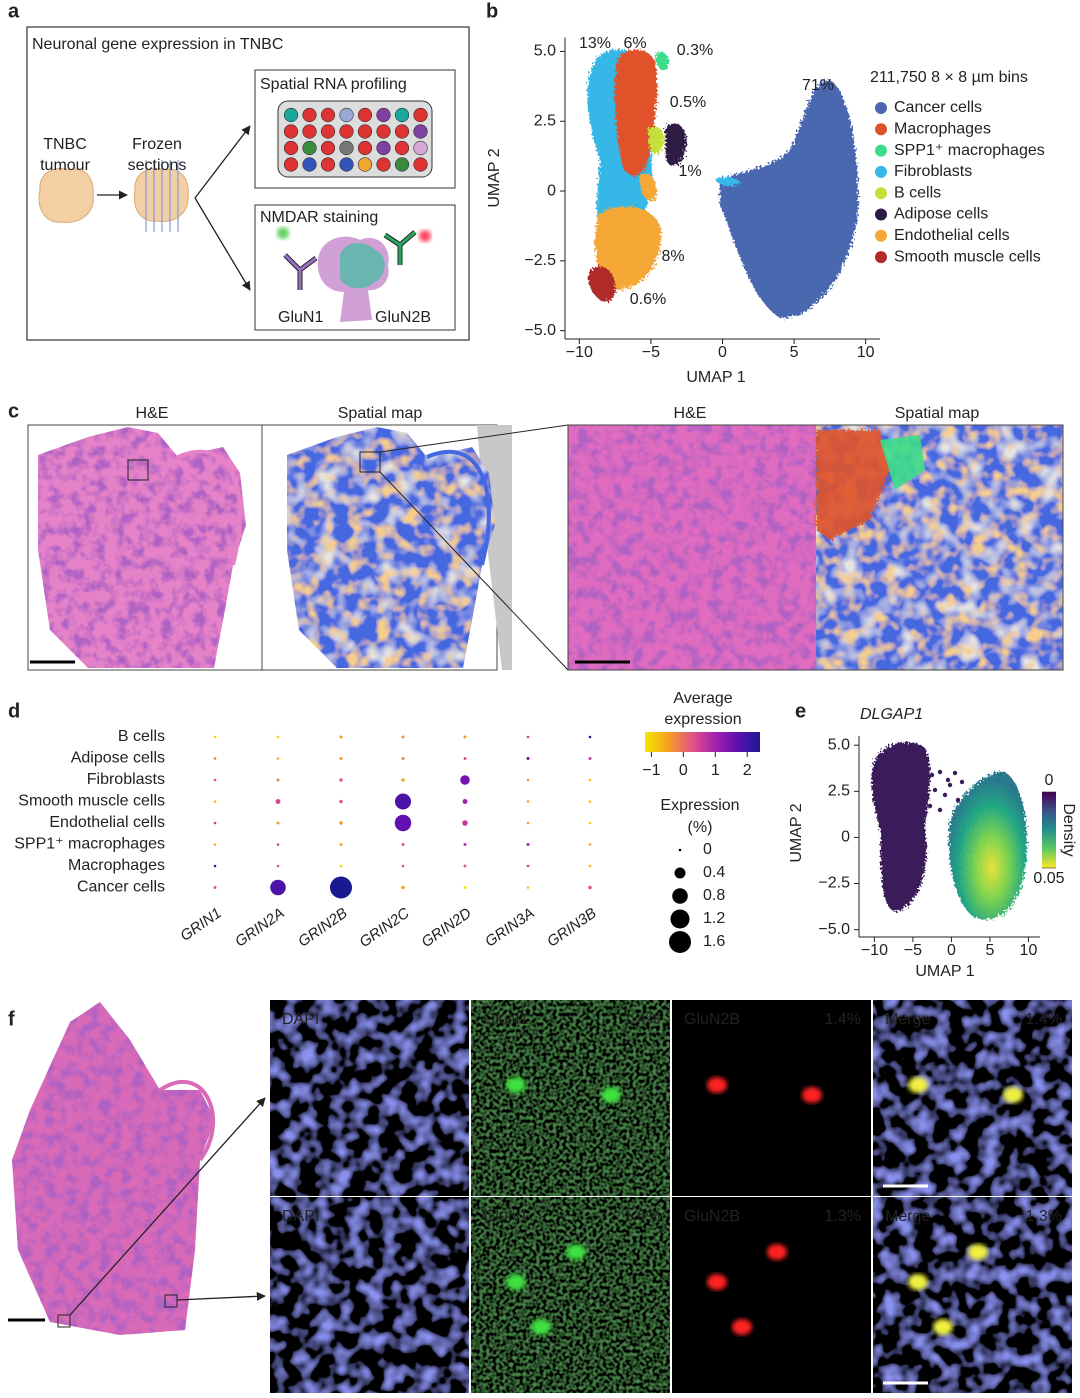  What do you see at coordinates (941, 214) in the screenshot?
I see `legend-label: Adipose cells` at bounding box center [941, 214].